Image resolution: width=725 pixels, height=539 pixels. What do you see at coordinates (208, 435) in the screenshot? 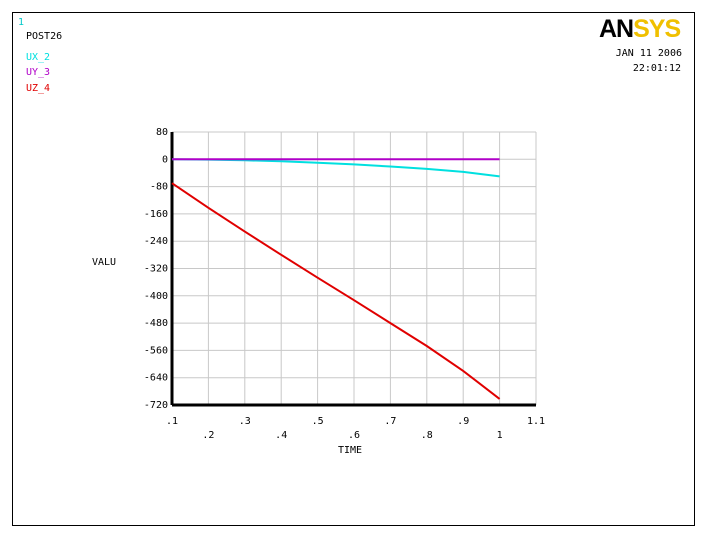
I see `x-tick-label: .2` at bounding box center [208, 435].